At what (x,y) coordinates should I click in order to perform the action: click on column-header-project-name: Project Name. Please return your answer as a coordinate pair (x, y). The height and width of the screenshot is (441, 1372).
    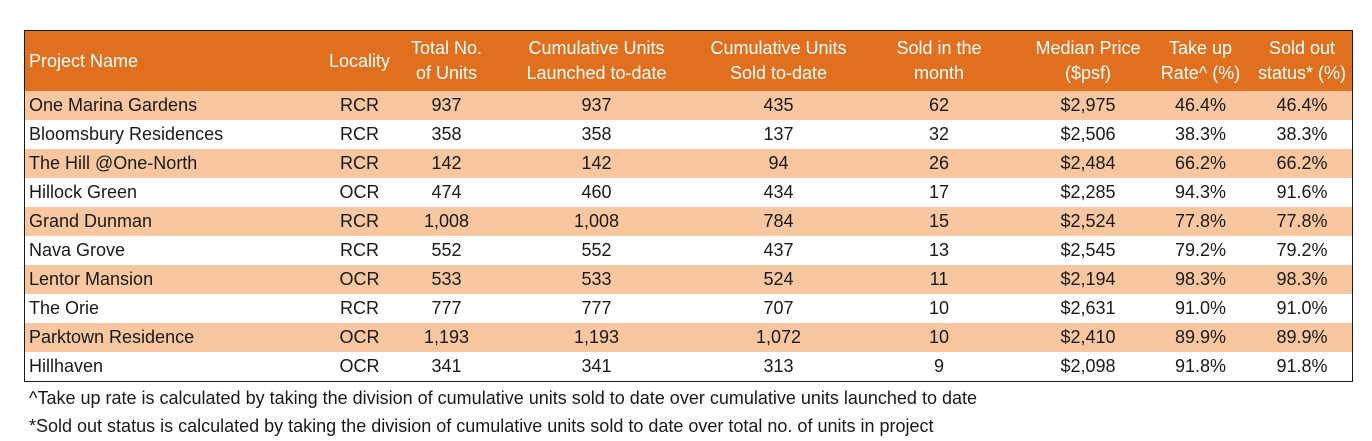
    Looking at the image, I should click on (170, 61).